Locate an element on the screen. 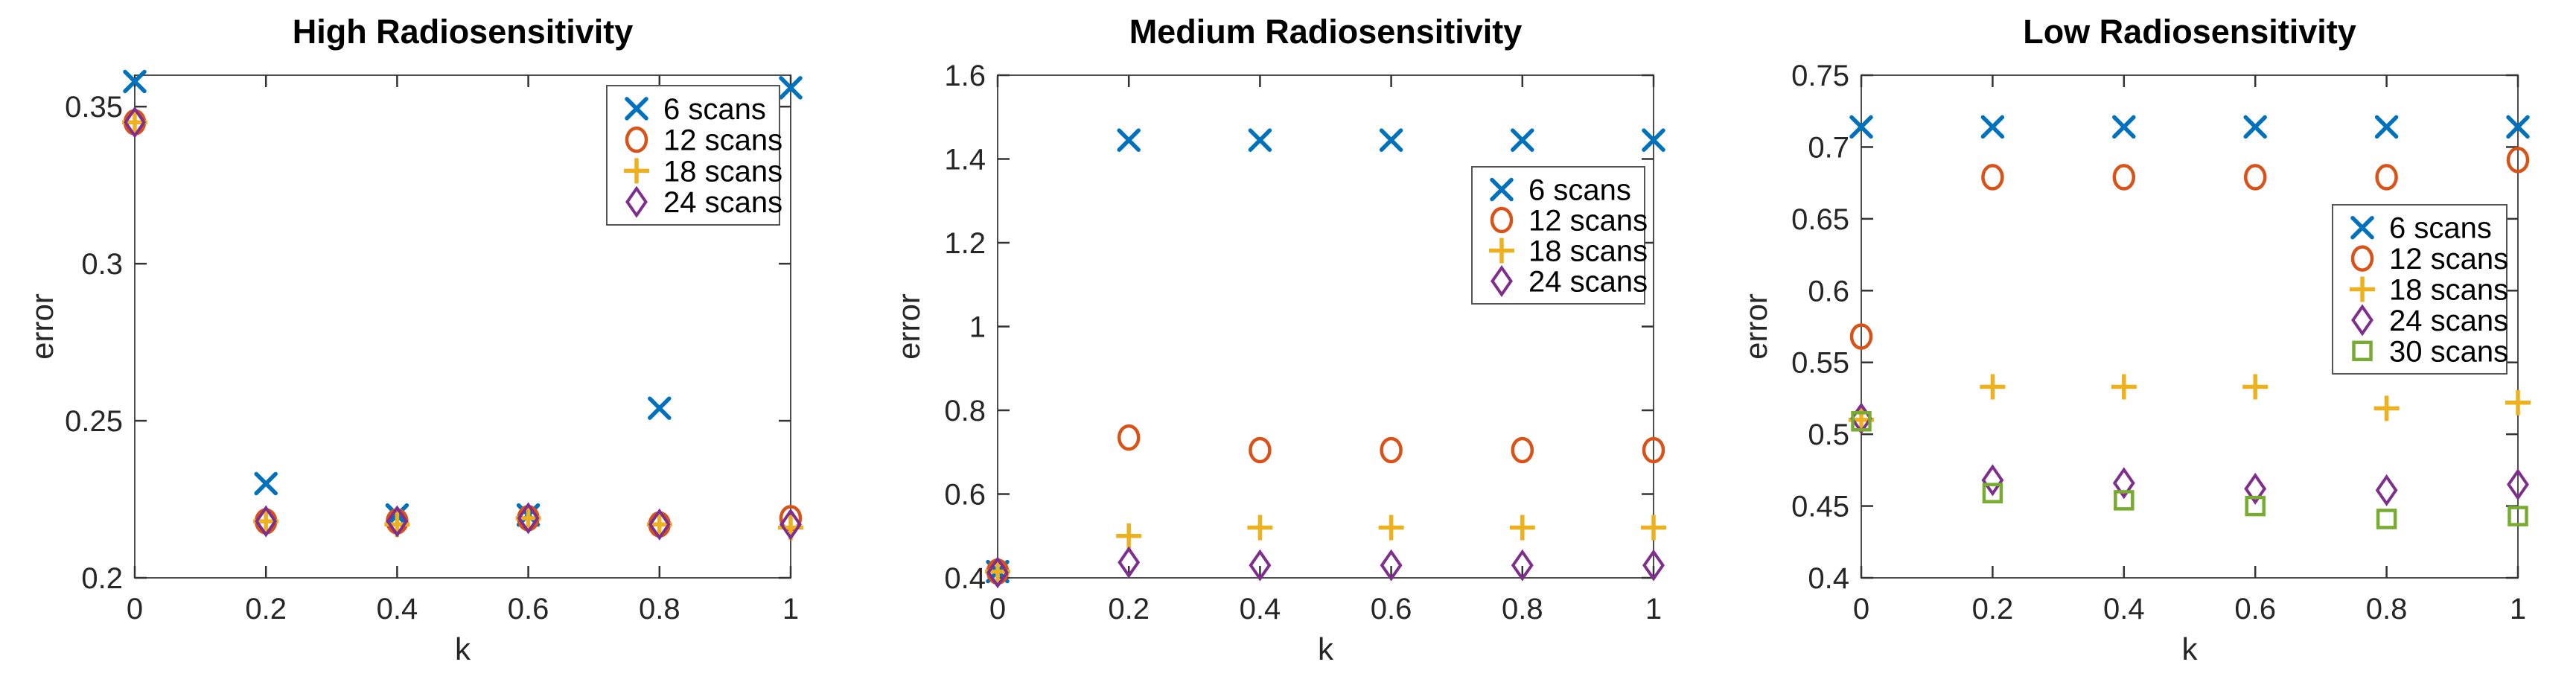 The width and height of the screenshot is (2576, 694). chart-title: Medium Radiosensitivity is located at coordinates (1326, 32).